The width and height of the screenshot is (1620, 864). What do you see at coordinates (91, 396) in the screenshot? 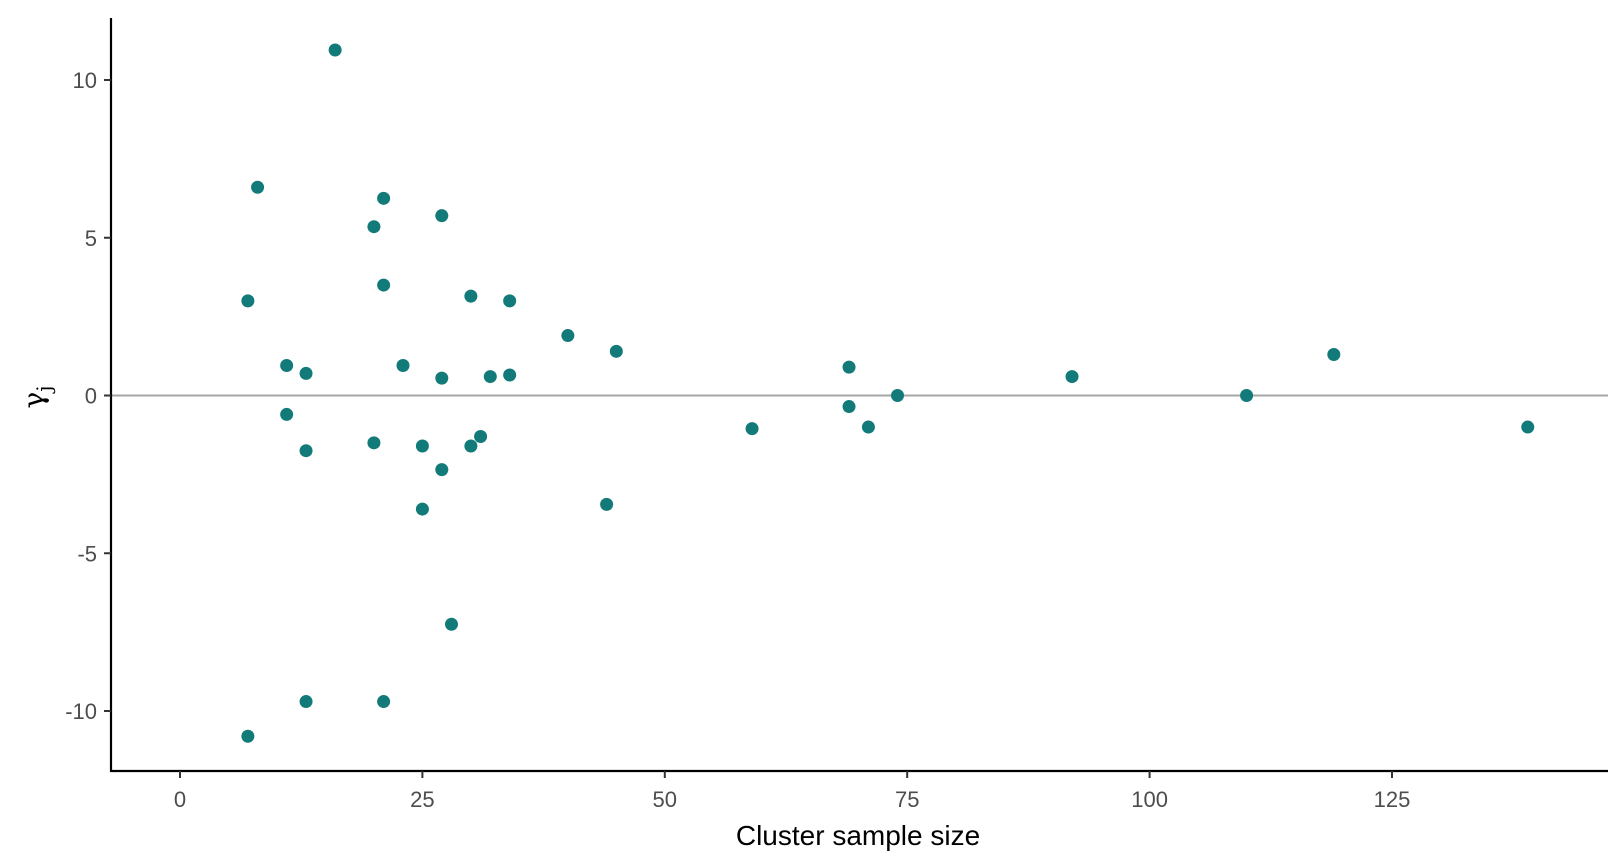
I see `y-tick-label: 0` at bounding box center [91, 396].